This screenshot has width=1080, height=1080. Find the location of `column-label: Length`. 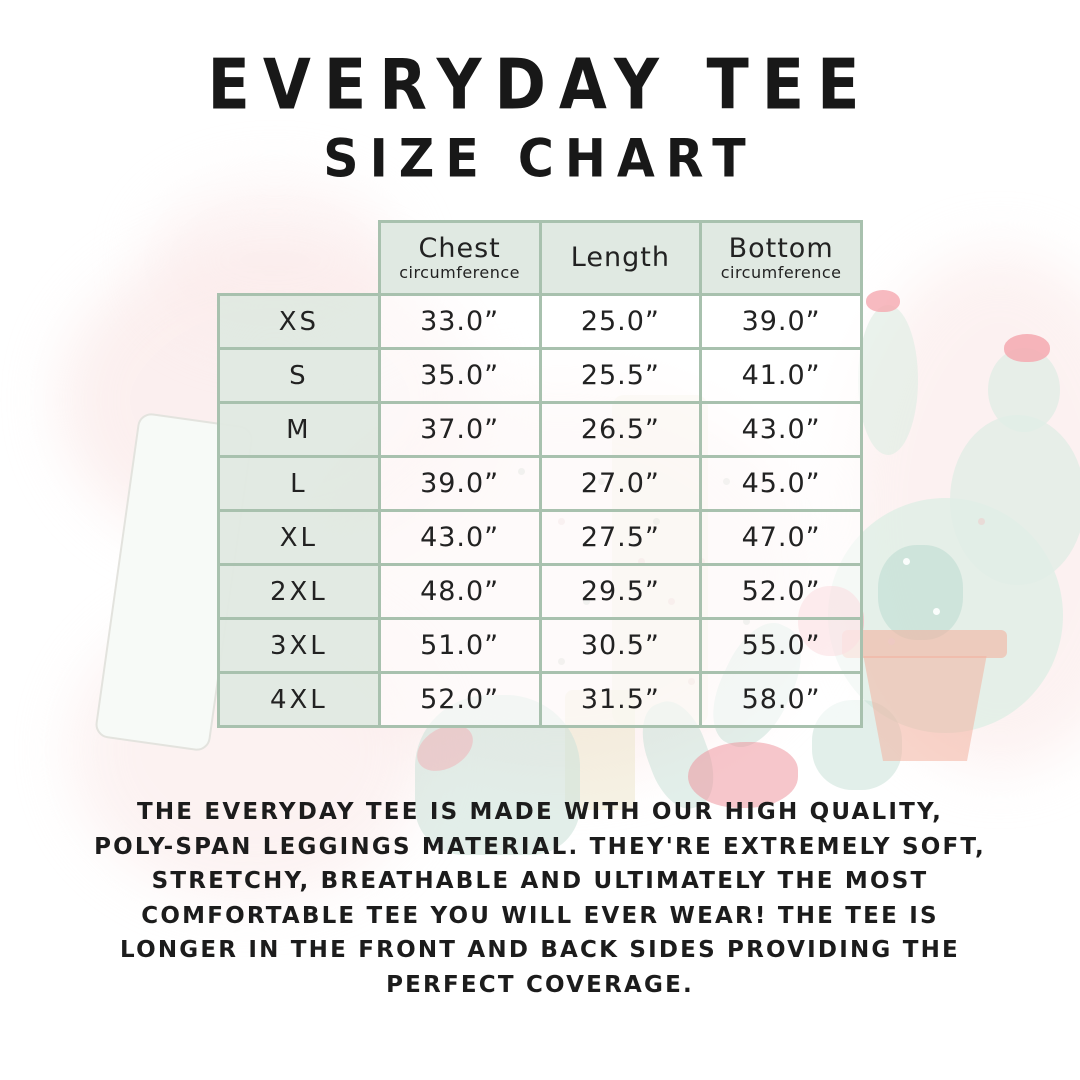

column-label: Length is located at coordinates (620, 257).